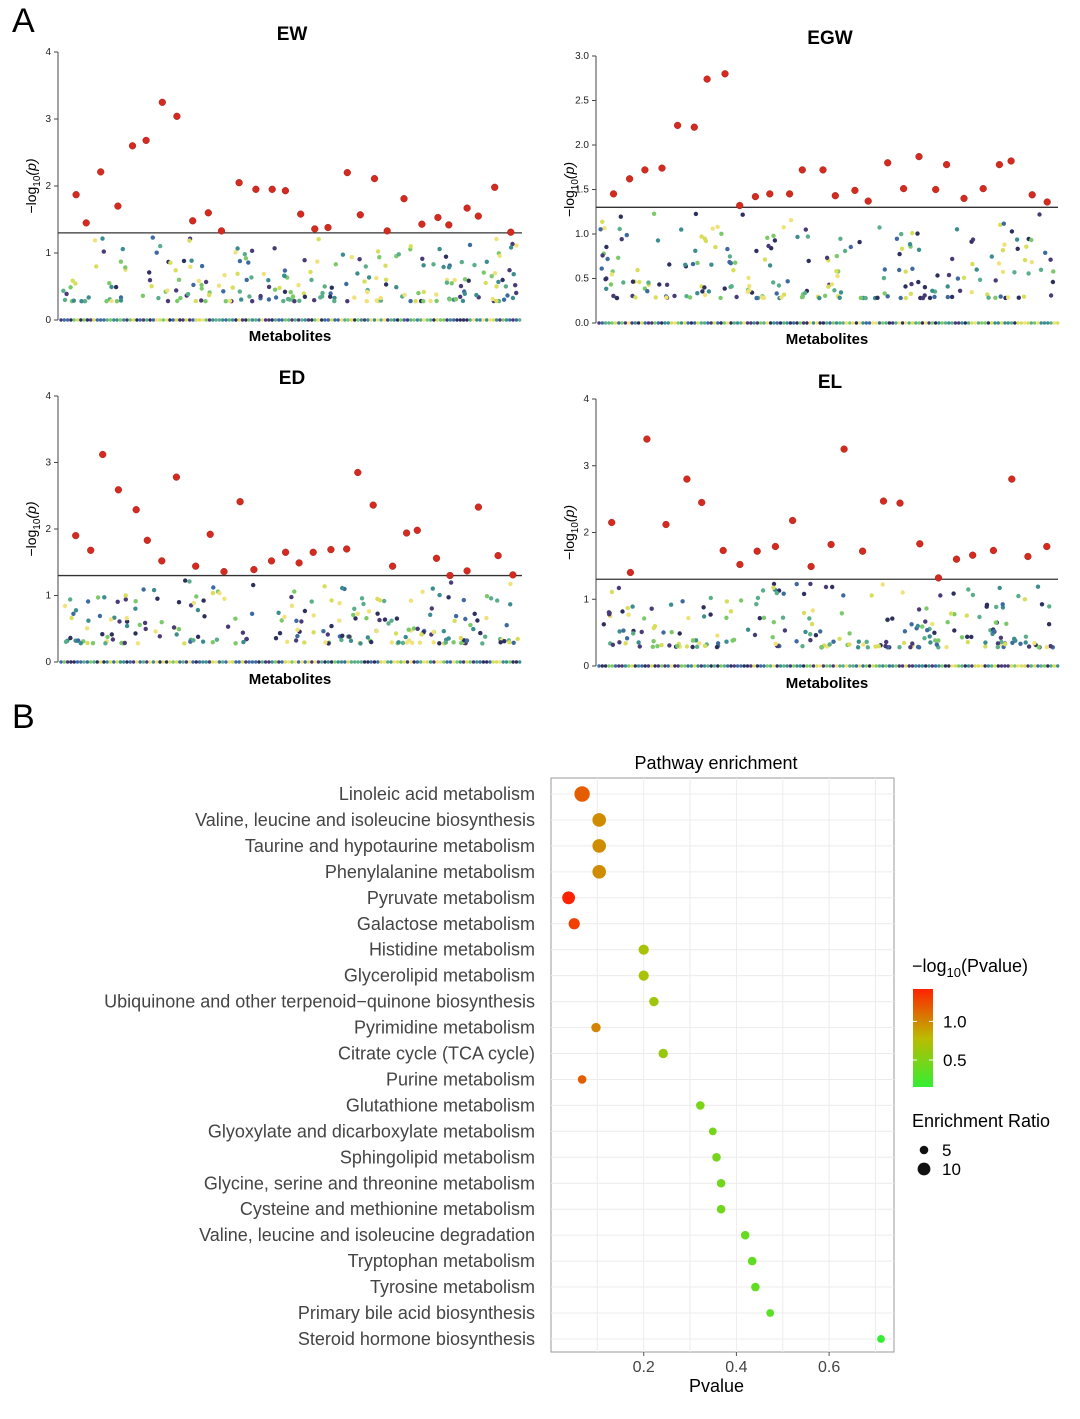 The width and height of the screenshot is (1080, 1419). I want to click on pathway-point, so click(700, 1105).